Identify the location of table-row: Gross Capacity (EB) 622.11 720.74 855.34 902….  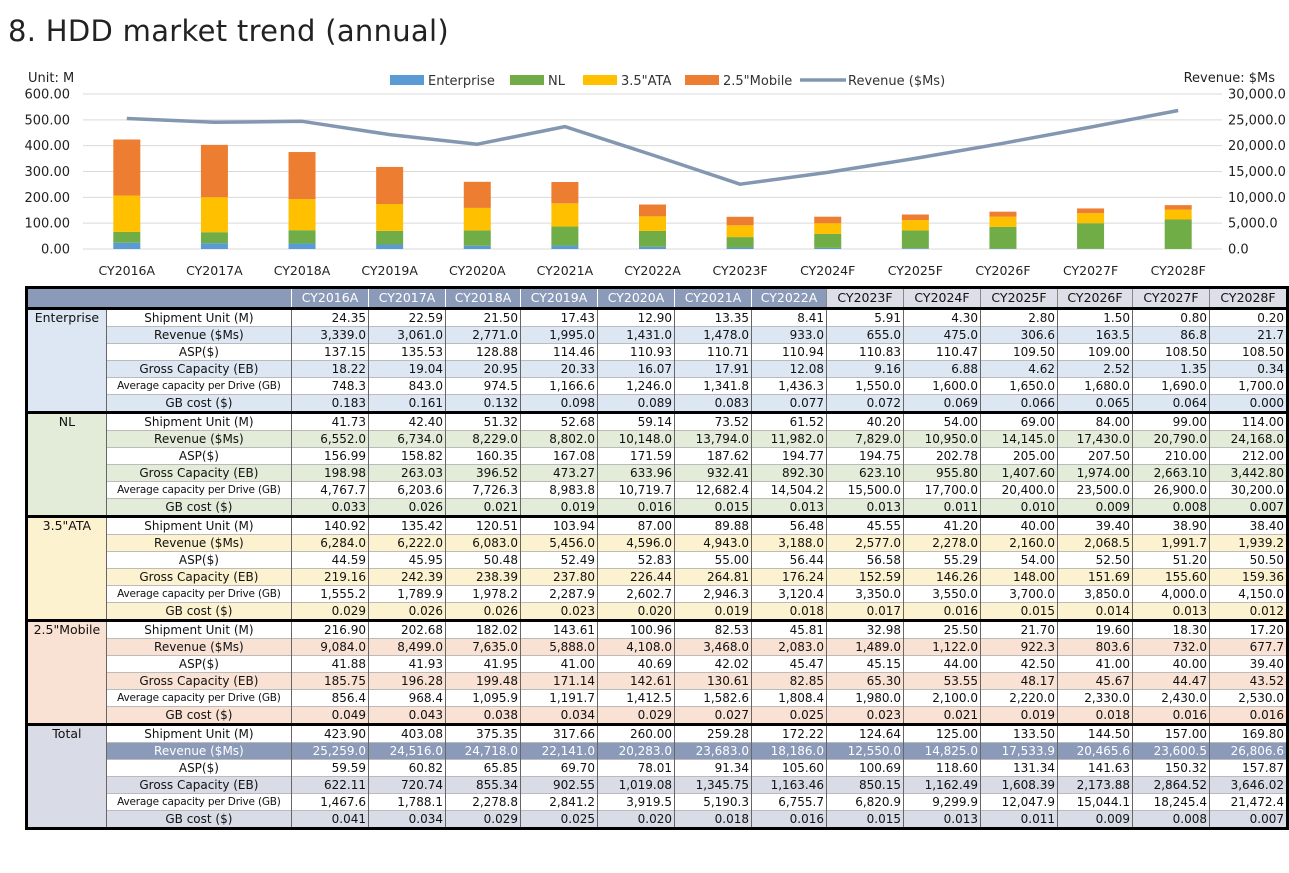
(657, 785).